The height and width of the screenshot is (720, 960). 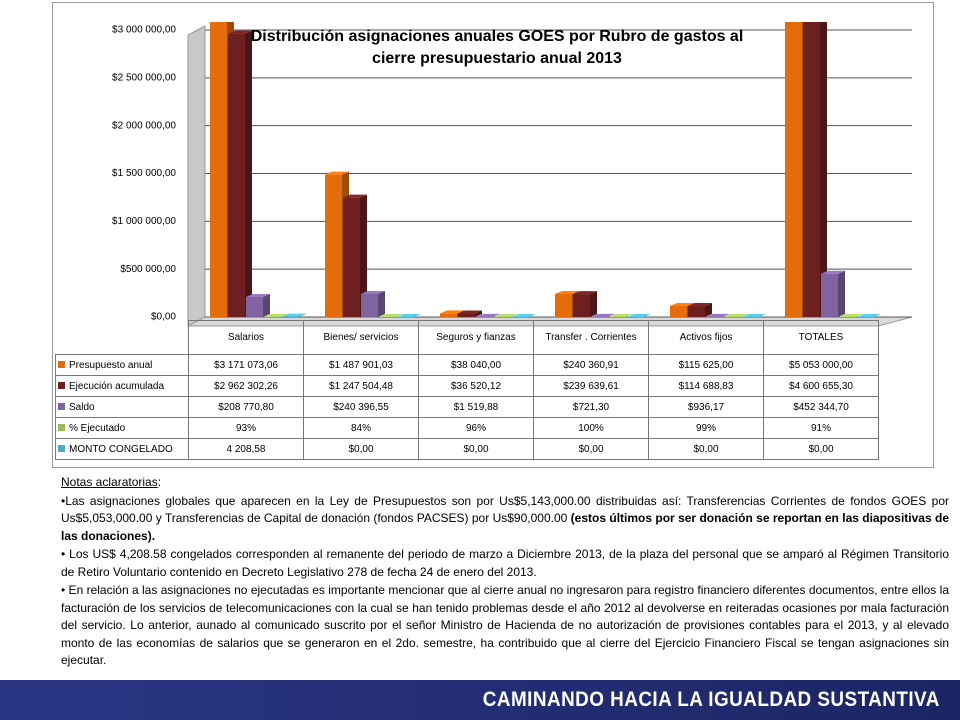 What do you see at coordinates (148, 269) in the screenshot?
I see `y-tick-label: $500 000,00` at bounding box center [148, 269].